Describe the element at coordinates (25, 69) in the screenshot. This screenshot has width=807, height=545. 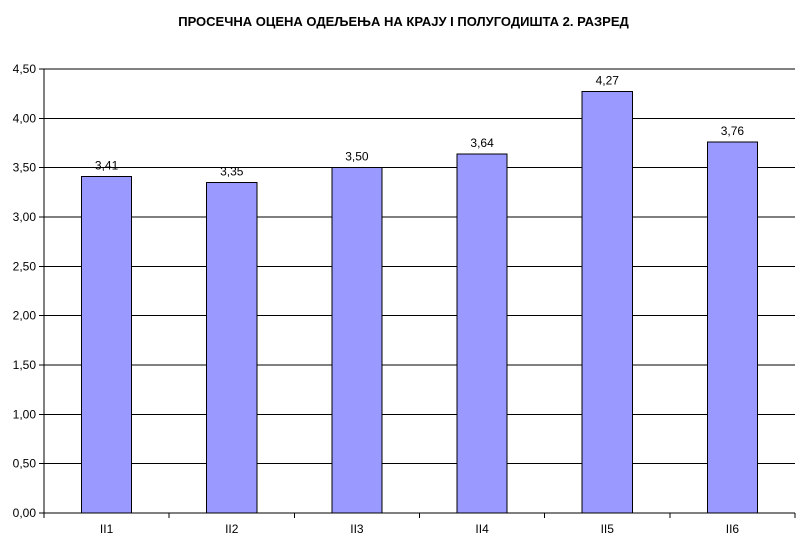
I see `y-tick-label: 4,50` at that location.